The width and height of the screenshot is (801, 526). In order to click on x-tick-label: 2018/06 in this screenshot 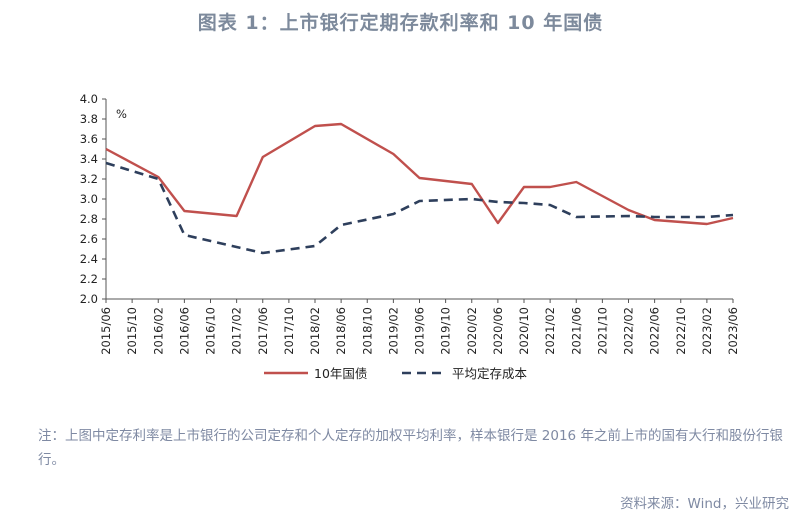, I will do `click(341, 331)`.